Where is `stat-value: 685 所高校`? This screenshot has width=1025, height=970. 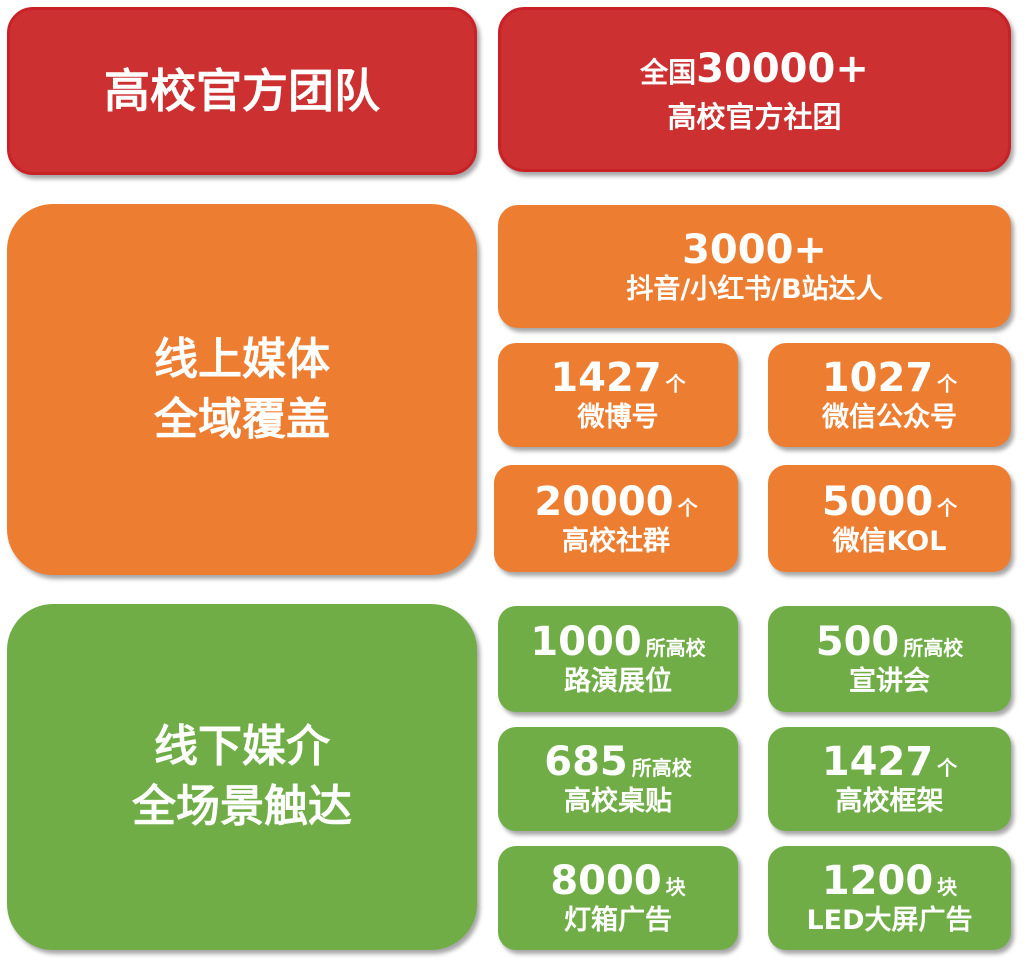
stat-value: 685 所高校 is located at coordinates (618, 762).